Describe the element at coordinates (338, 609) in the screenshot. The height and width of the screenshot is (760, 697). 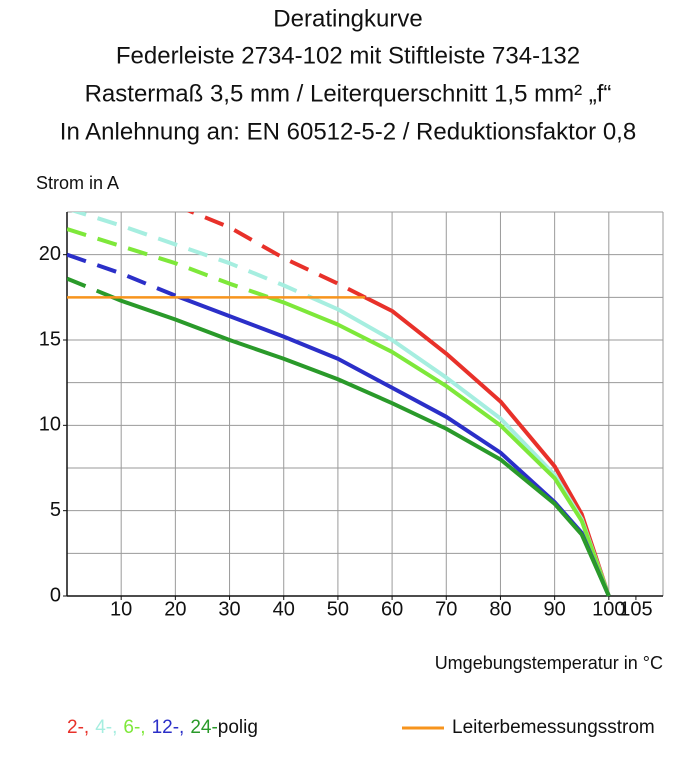
I see `x-tick-label: 50` at that location.